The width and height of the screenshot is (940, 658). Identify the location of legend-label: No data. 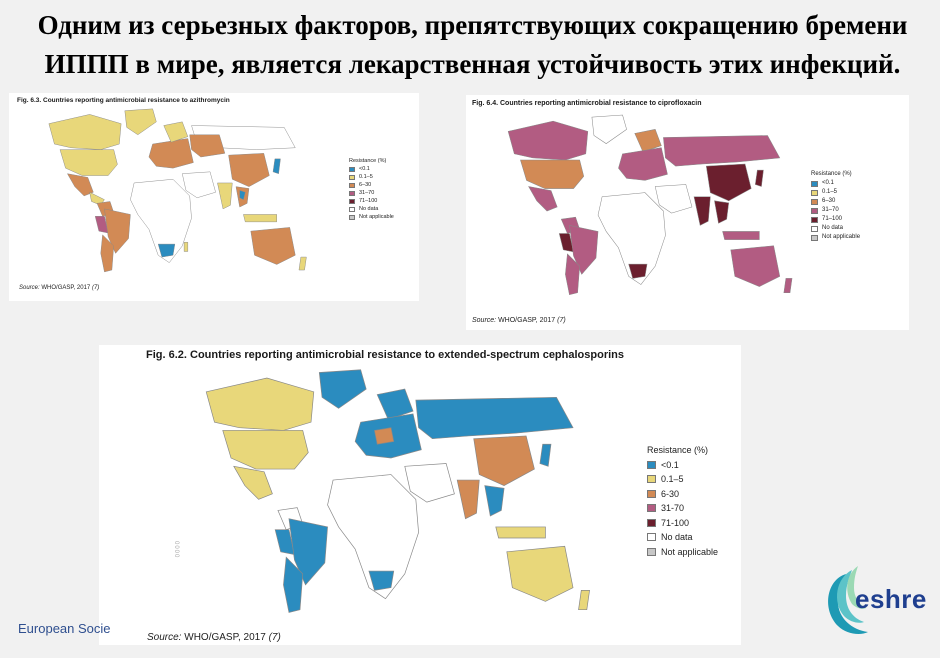
(369, 209).